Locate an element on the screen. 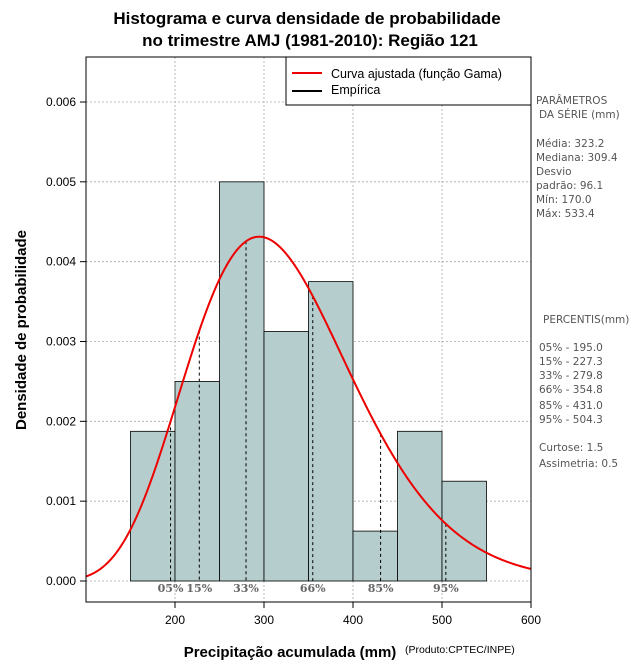  x-axis: 200 300 400 500 600 is located at coordinates (353, 614).